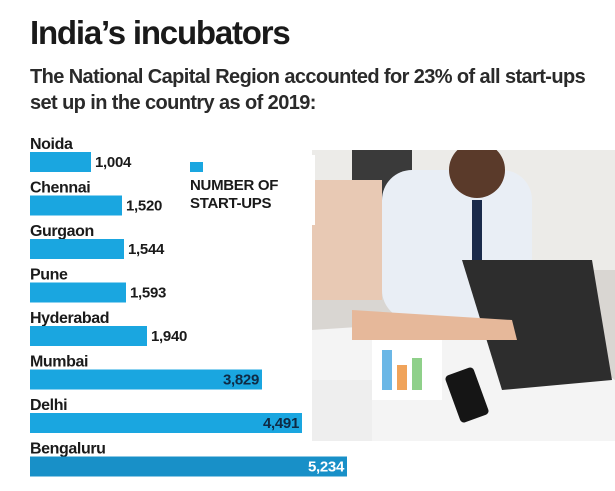 The height and width of the screenshot is (491, 615). I want to click on category-label-bengaluru: Bengaluru, so click(68, 449).